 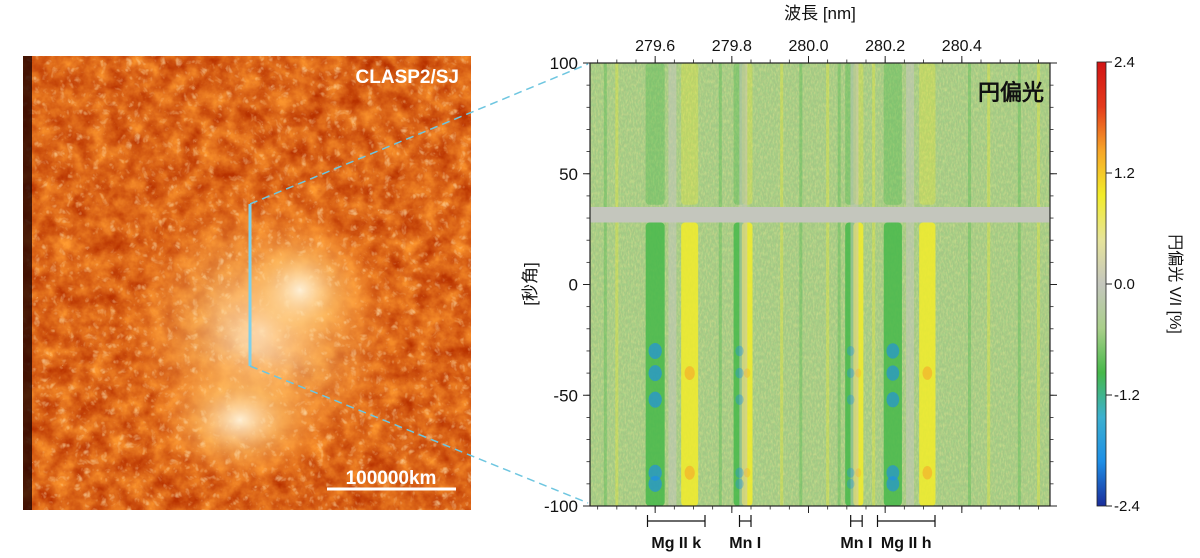 What do you see at coordinates (419, 134) in the screenshot?
I see `connector-top-line` at bounding box center [419, 134].